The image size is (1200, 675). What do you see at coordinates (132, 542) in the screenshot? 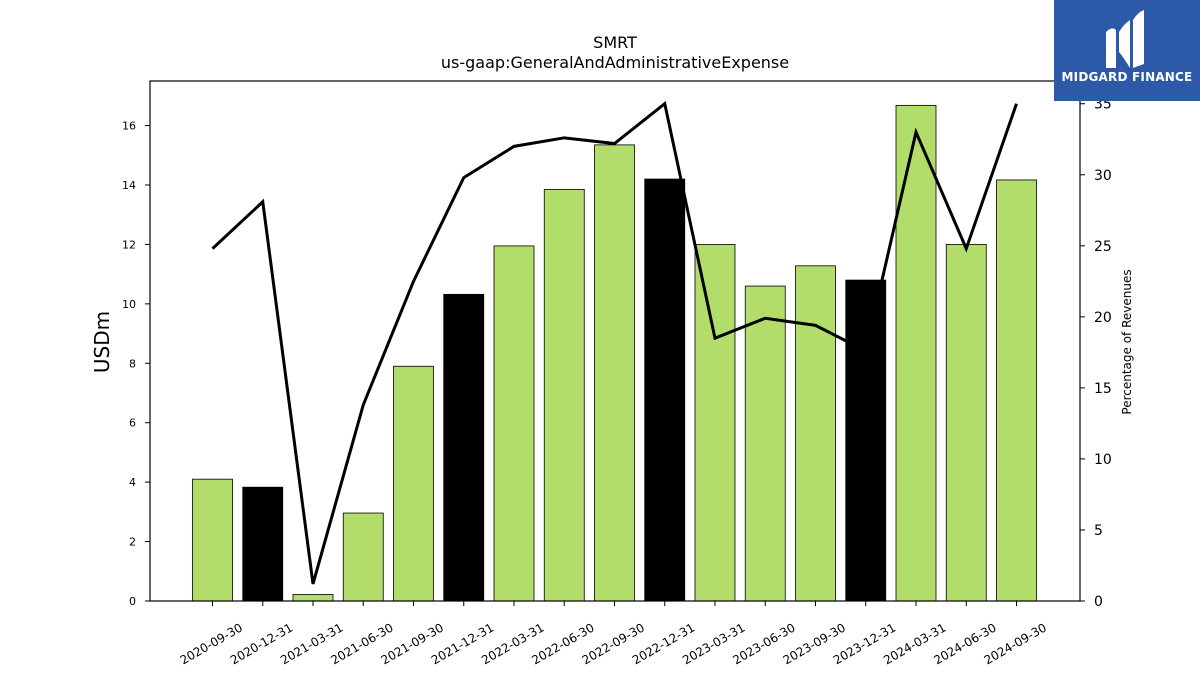
I see `y-tick-label: 2` at bounding box center [132, 542].